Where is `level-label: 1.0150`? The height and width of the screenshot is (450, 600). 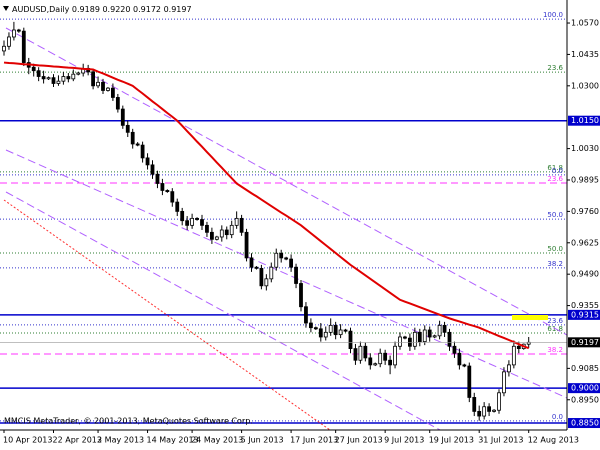
level-label: 1.0150 is located at coordinates (585, 120).